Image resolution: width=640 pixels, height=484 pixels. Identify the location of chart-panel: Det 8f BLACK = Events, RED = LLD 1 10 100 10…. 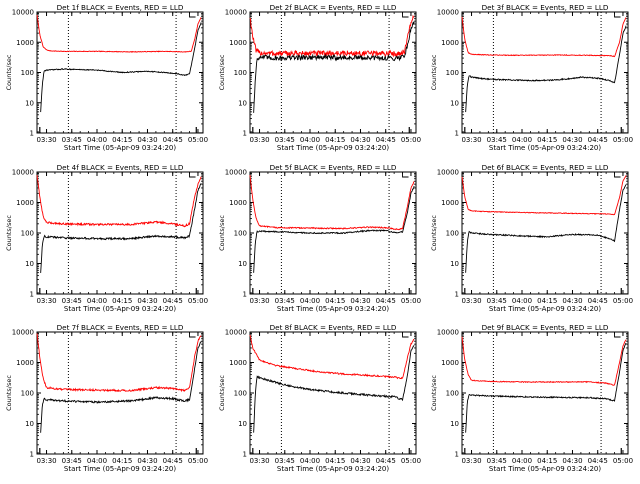
(319, 398).